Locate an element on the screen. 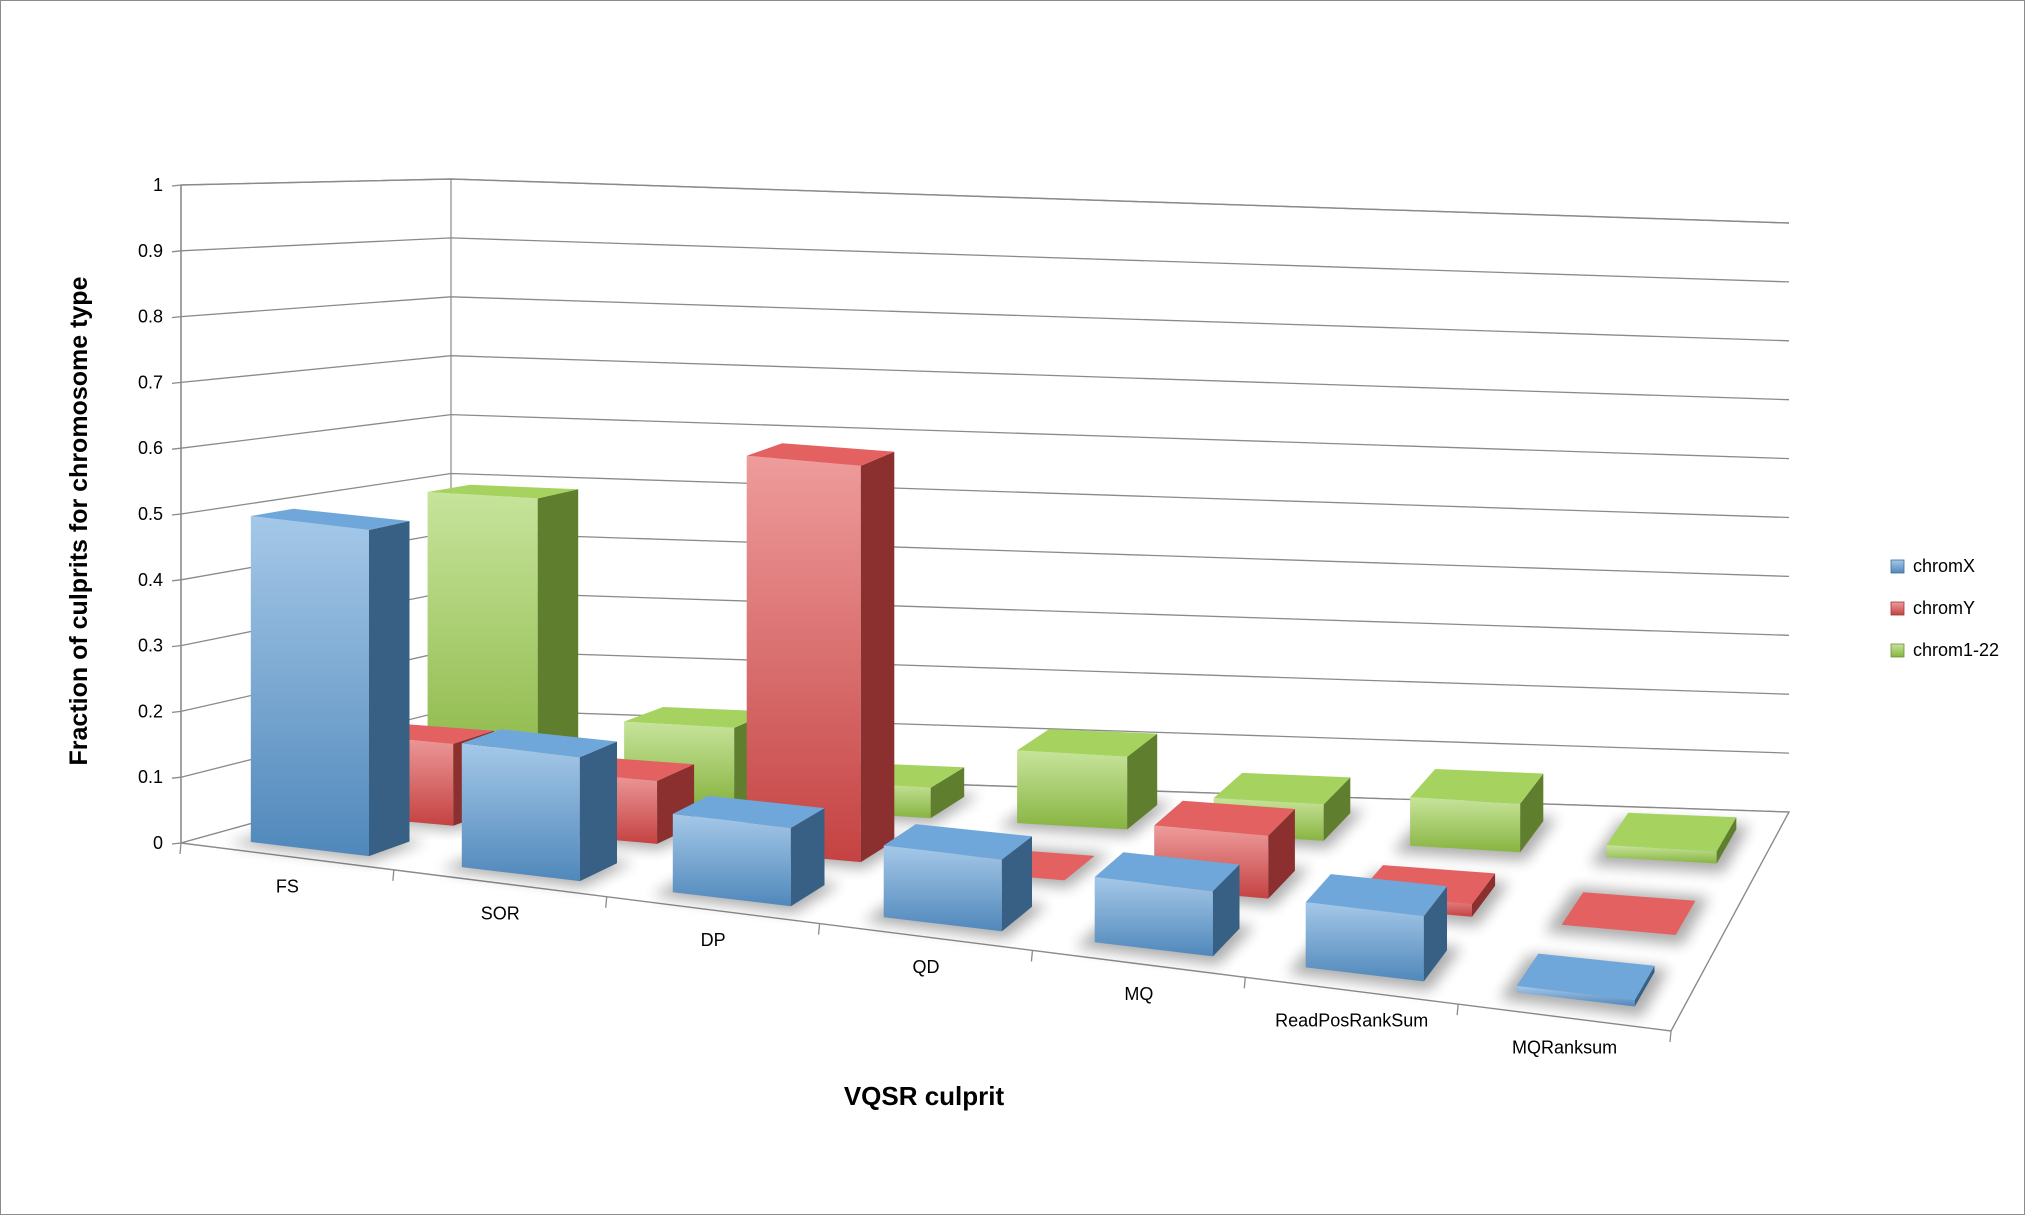 This screenshot has height=1217, width=2027. bar-QD-chromX is located at coordinates (957, 878).